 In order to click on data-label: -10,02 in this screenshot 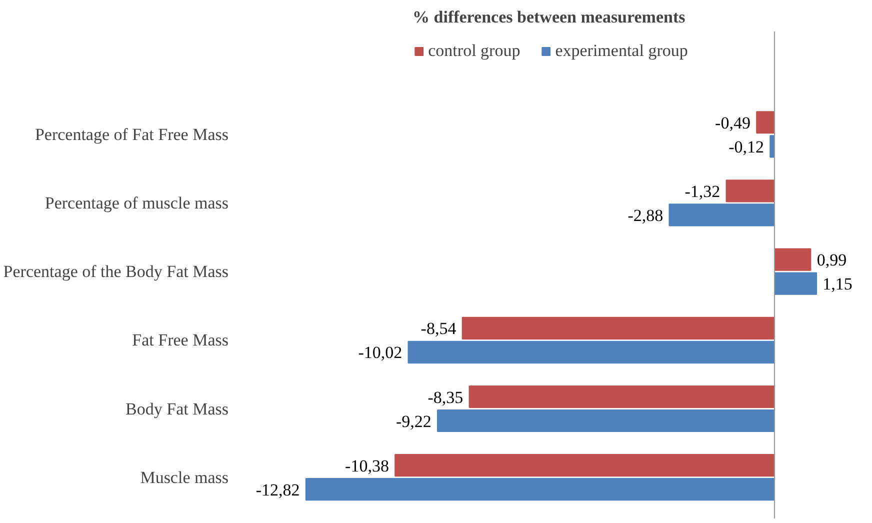, I will do `click(380, 352)`.